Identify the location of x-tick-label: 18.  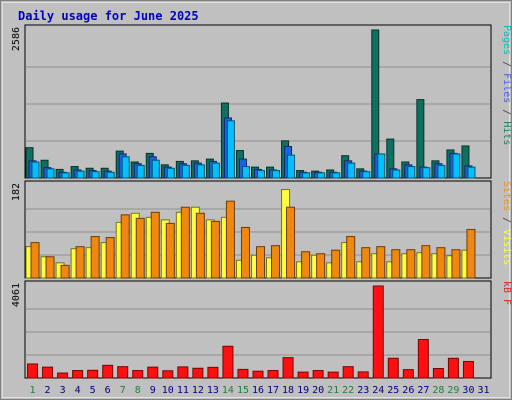
(288, 390).